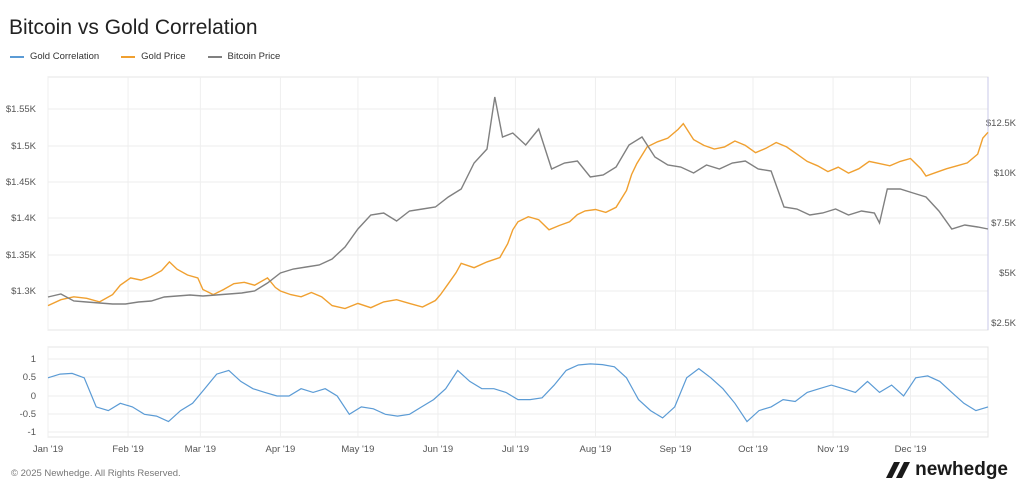 This screenshot has width=1024, height=493. What do you see at coordinates (133, 27) in the screenshot?
I see `chart-title: Bitcoin vs Gold Correlation` at bounding box center [133, 27].